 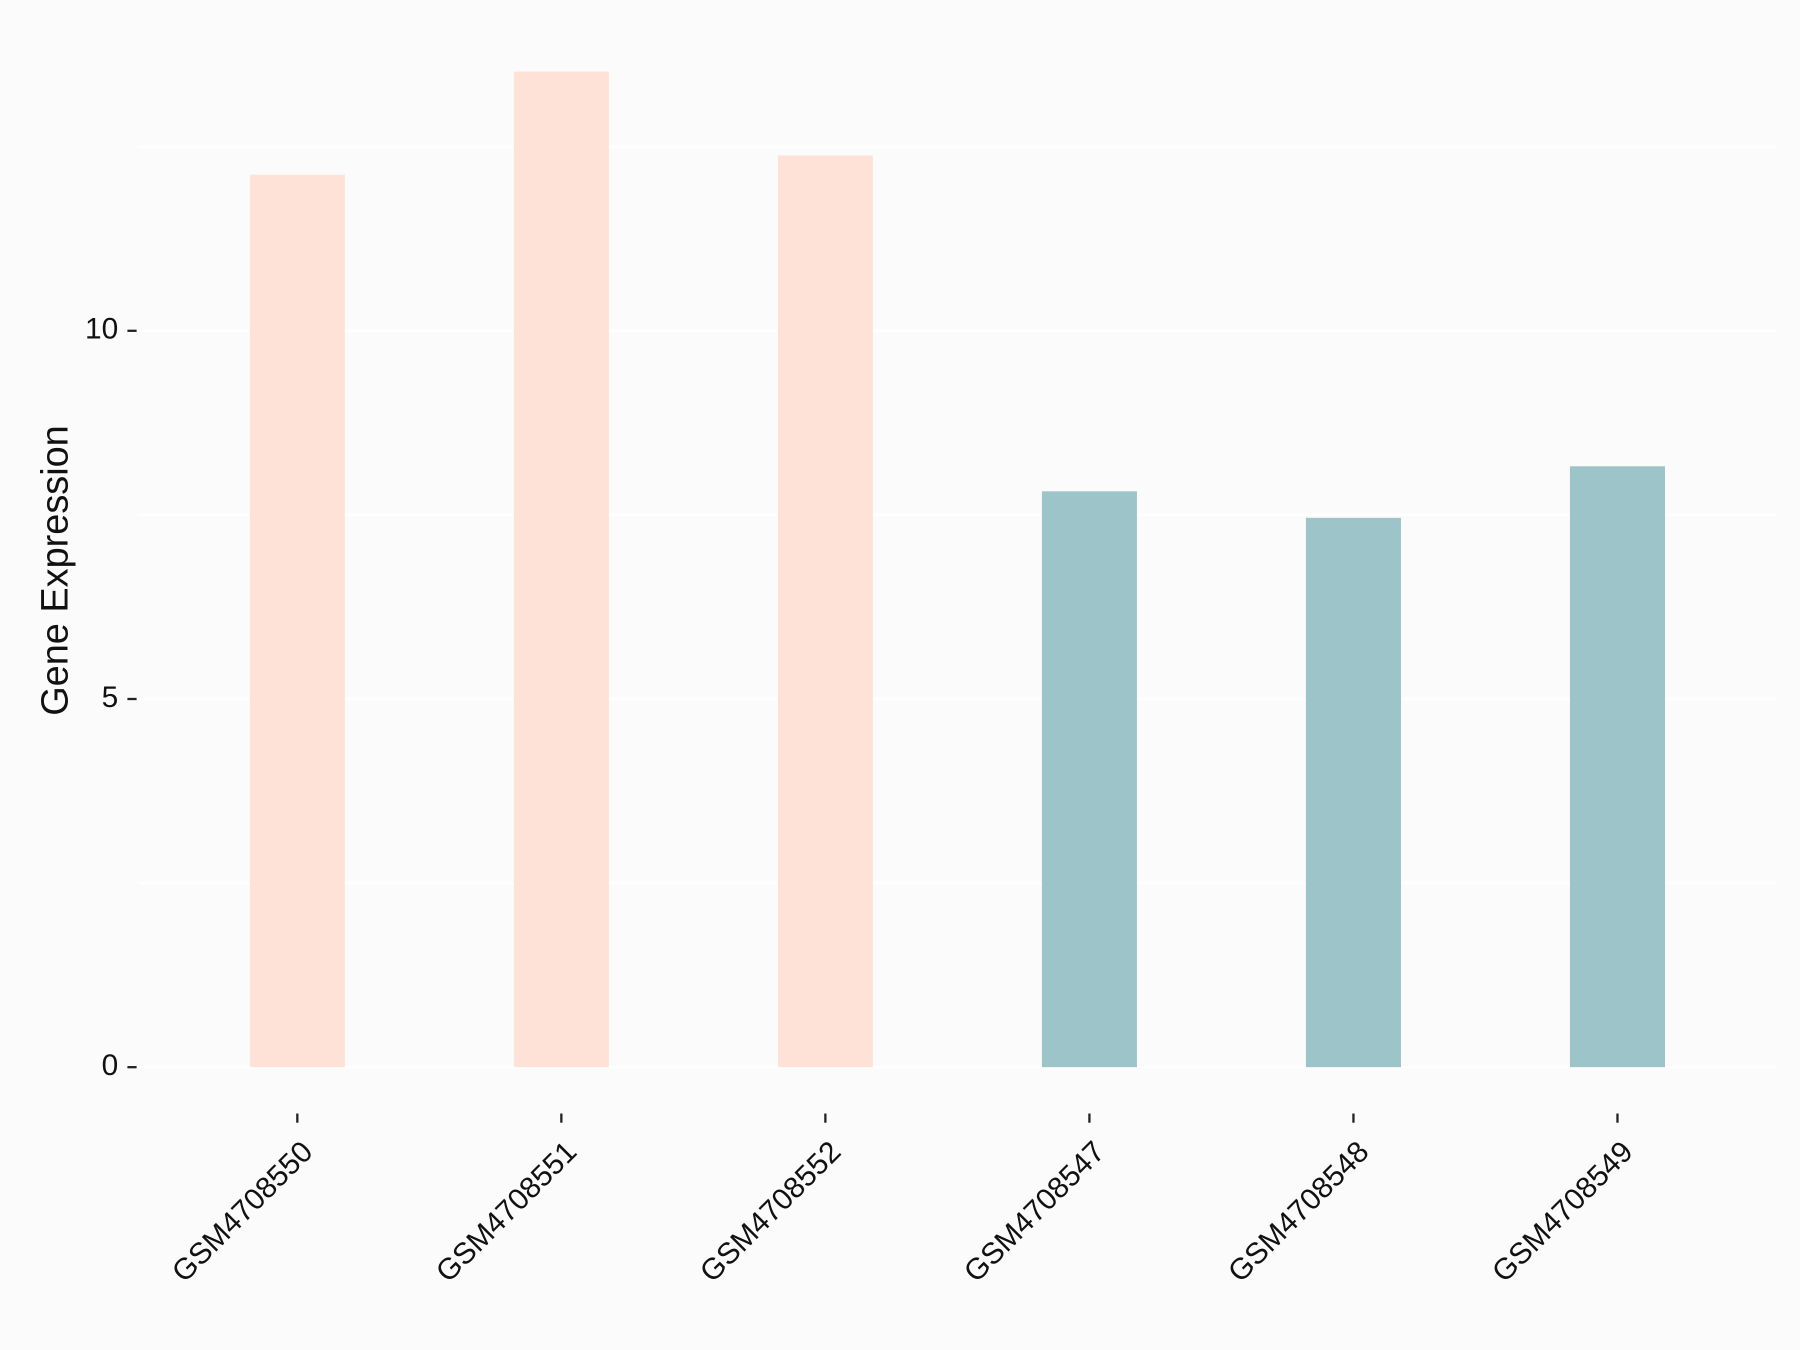 I want to click on y-axis-title: Gene Expression, so click(x=55, y=570).